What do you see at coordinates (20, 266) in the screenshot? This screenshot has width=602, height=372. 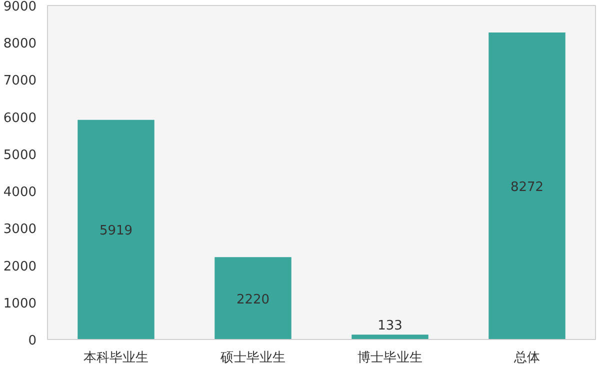 I see `y-tick-label: 2000` at bounding box center [20, 266].